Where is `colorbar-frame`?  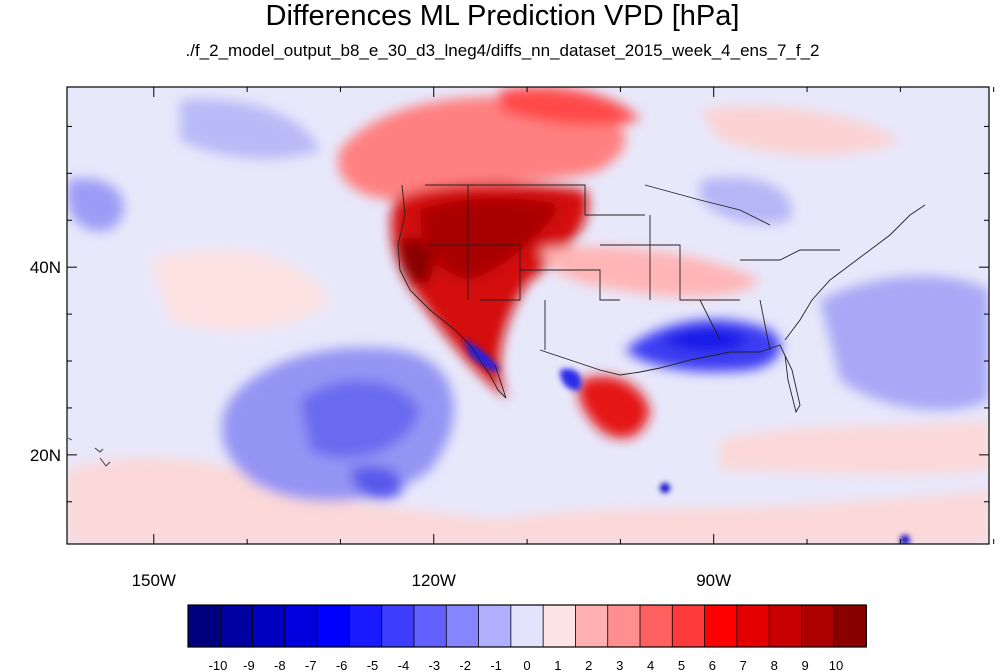
colorbar-frame is located at coordinates (527, 626).